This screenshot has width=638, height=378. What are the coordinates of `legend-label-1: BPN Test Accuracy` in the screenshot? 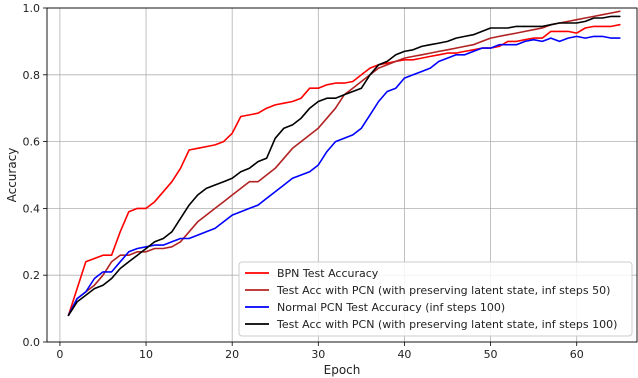 It's located at (328, 273).